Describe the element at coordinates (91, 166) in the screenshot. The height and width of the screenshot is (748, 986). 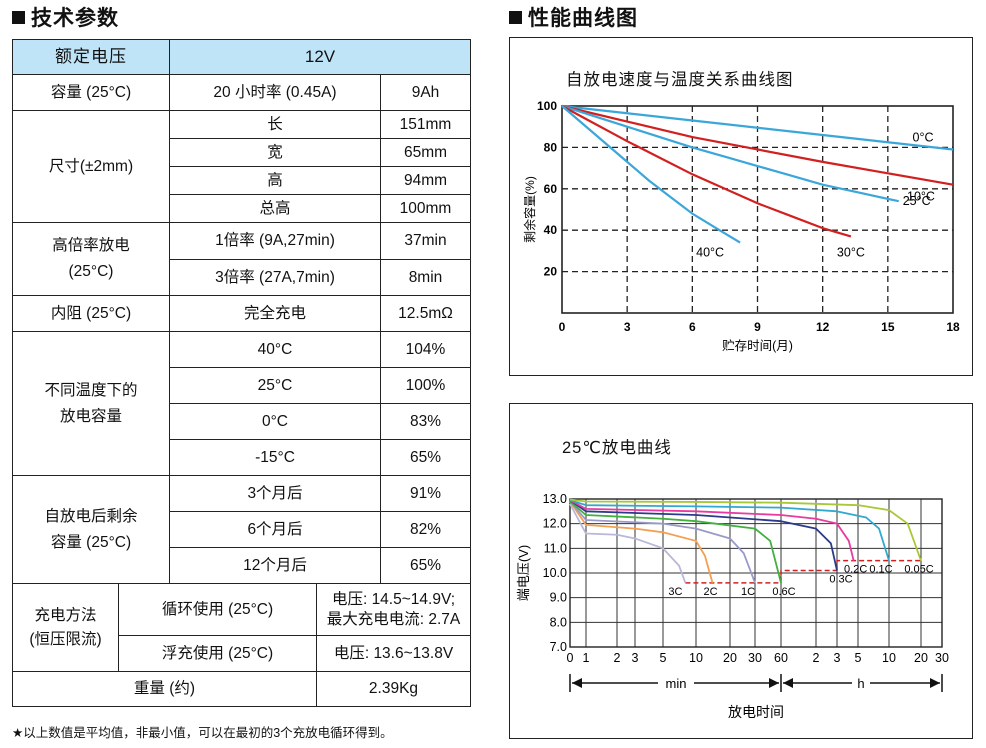
I see `dimension-label: 尺寸(±2mm)` at that location.